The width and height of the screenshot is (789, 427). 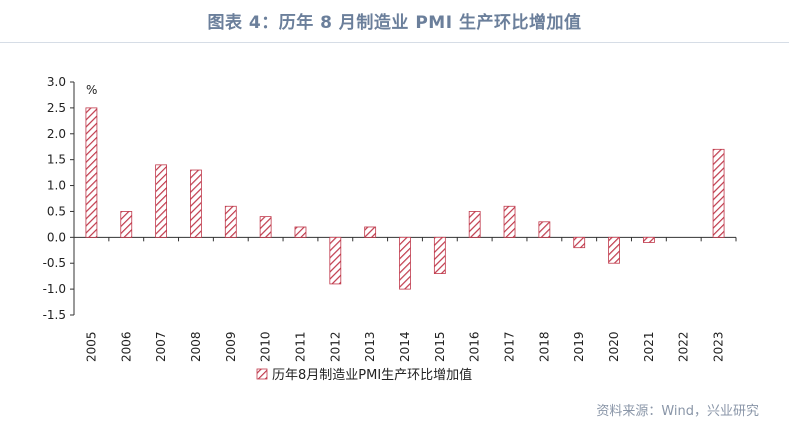 I want to click on y-tick-label: 0.5, so click(x=56, y=211).